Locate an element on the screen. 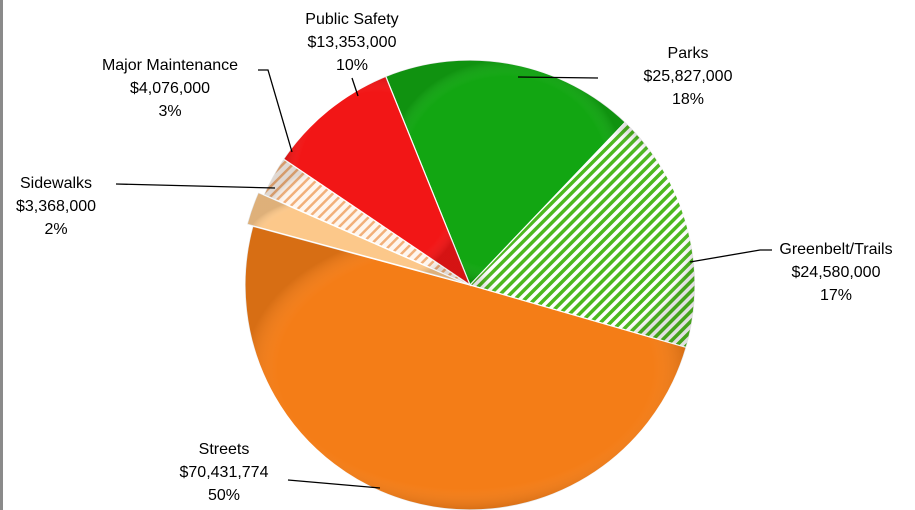 This screenshot has width=915, height=510. label-amount: $13,353,000 is located at coordinates (352, 42).